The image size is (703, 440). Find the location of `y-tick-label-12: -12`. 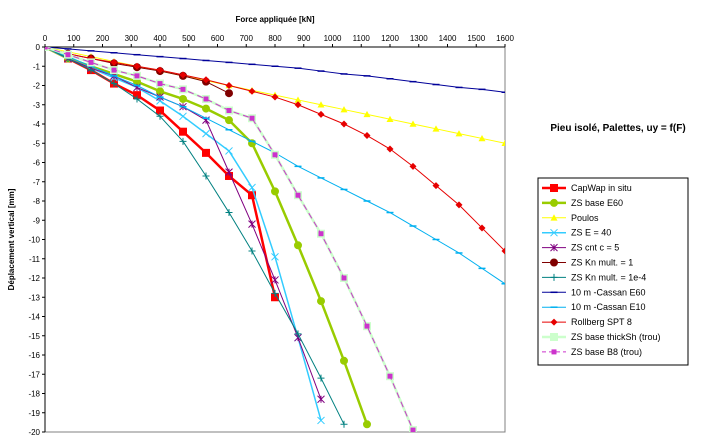

y-tick-label-12: -12 is located at coordinates (34, 278).